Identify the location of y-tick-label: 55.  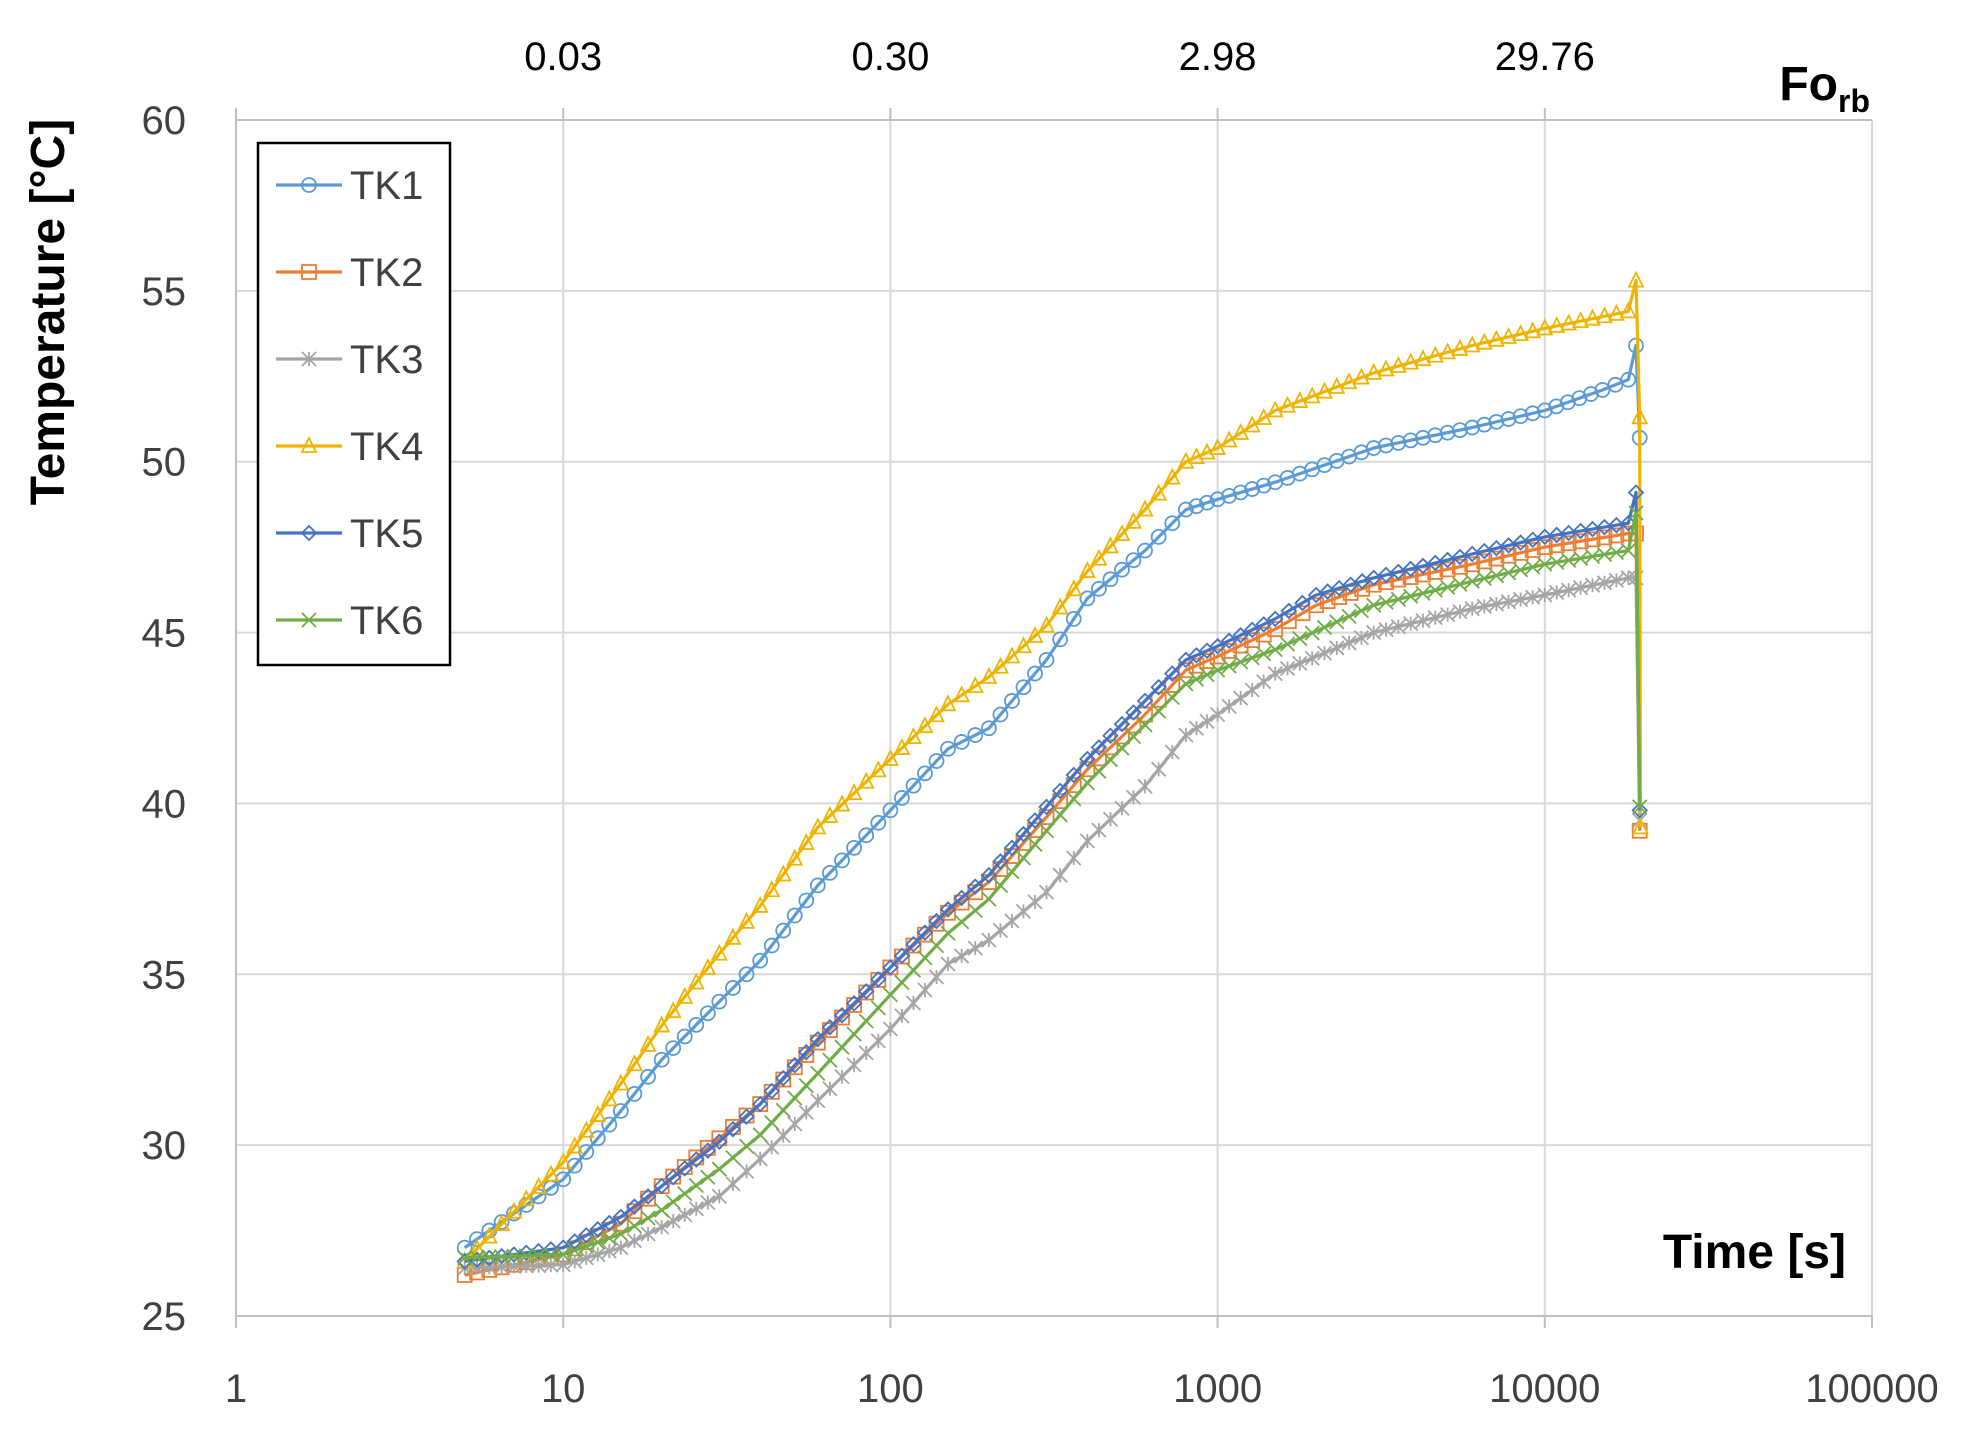
(164, 292).